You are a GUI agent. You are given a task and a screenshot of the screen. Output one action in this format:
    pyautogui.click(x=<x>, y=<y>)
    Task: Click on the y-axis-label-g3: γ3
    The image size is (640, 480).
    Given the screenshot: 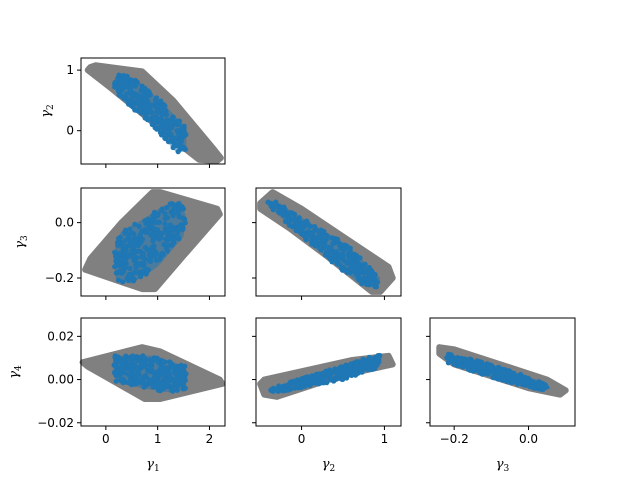 What is the action you would take?
    pyautogui.click(x=21, y=242)
    